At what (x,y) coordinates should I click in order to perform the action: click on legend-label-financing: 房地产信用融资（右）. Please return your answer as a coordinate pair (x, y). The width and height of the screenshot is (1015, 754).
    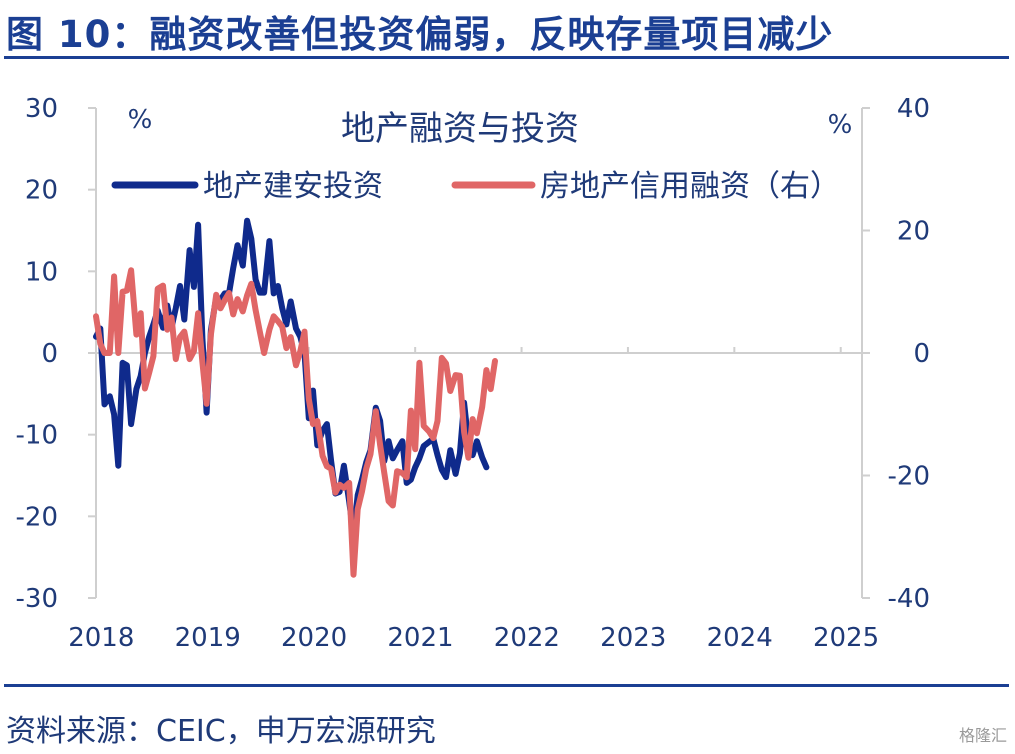
    Looking at the image, I should click on (690, 186).